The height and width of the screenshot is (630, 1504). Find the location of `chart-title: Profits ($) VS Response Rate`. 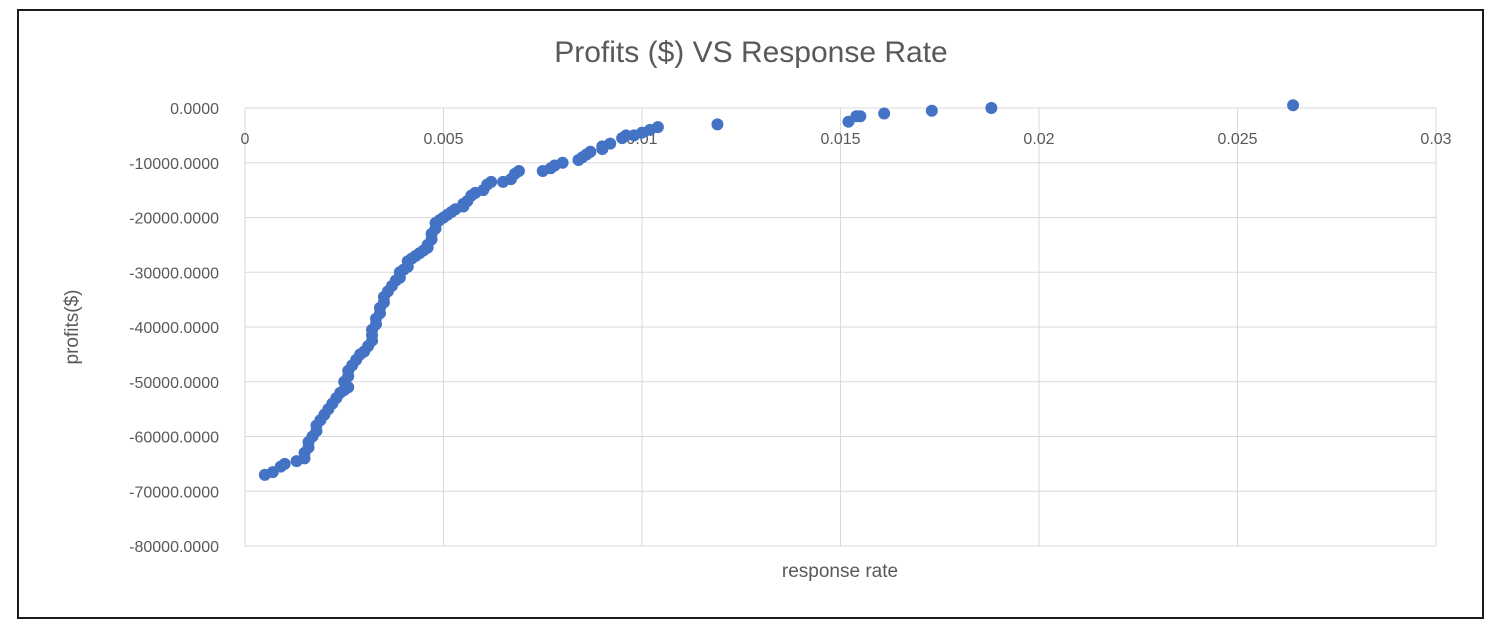

chart-title: Profits ($) VS Response Rate is located at coordinates (751, 52).